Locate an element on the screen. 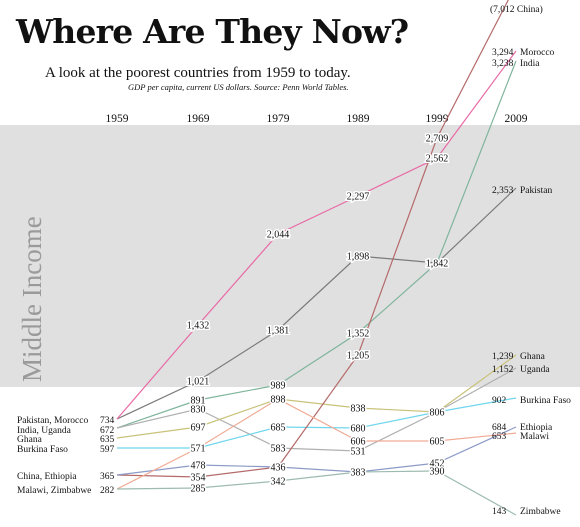 The image size is (580, 527). value-label-1979-685: 685 is located at coordinates (278, 428).